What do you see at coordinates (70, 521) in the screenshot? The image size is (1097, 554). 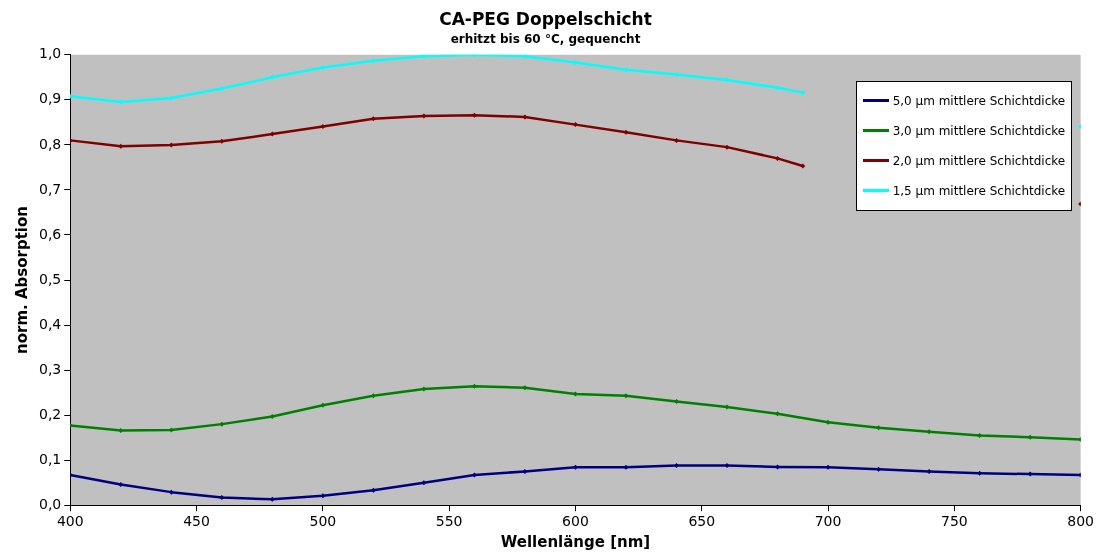 I see `x-tick-label: 400` at bounding box center [70, 521].